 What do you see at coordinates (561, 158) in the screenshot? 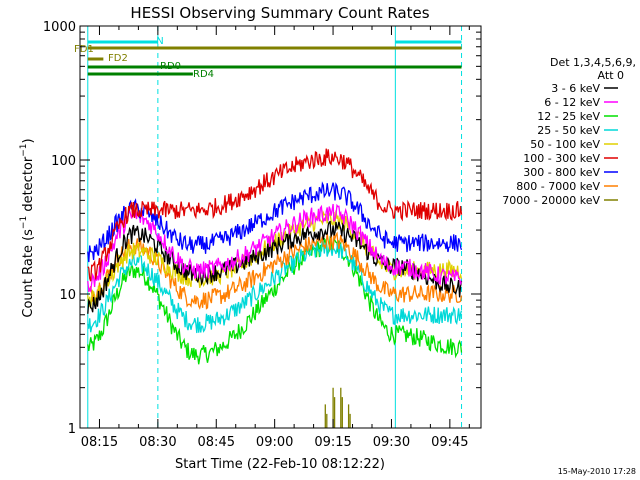
I see `legend-label-100-300-kev: 100 - 300 keV` at bounding box center [561, 158].